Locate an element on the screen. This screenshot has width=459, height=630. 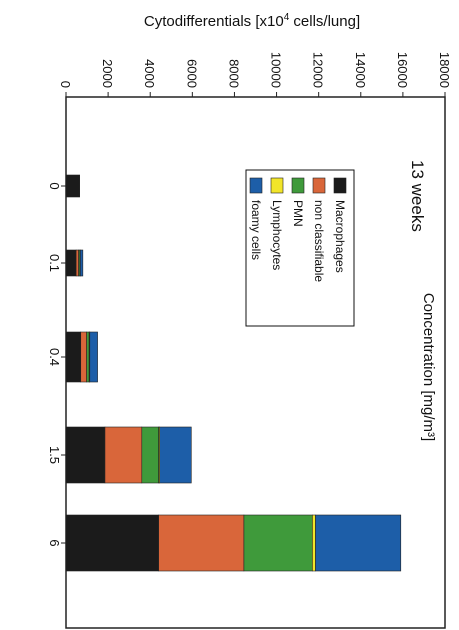
category-tick-label: 6 is located at coordinates (54, 542).